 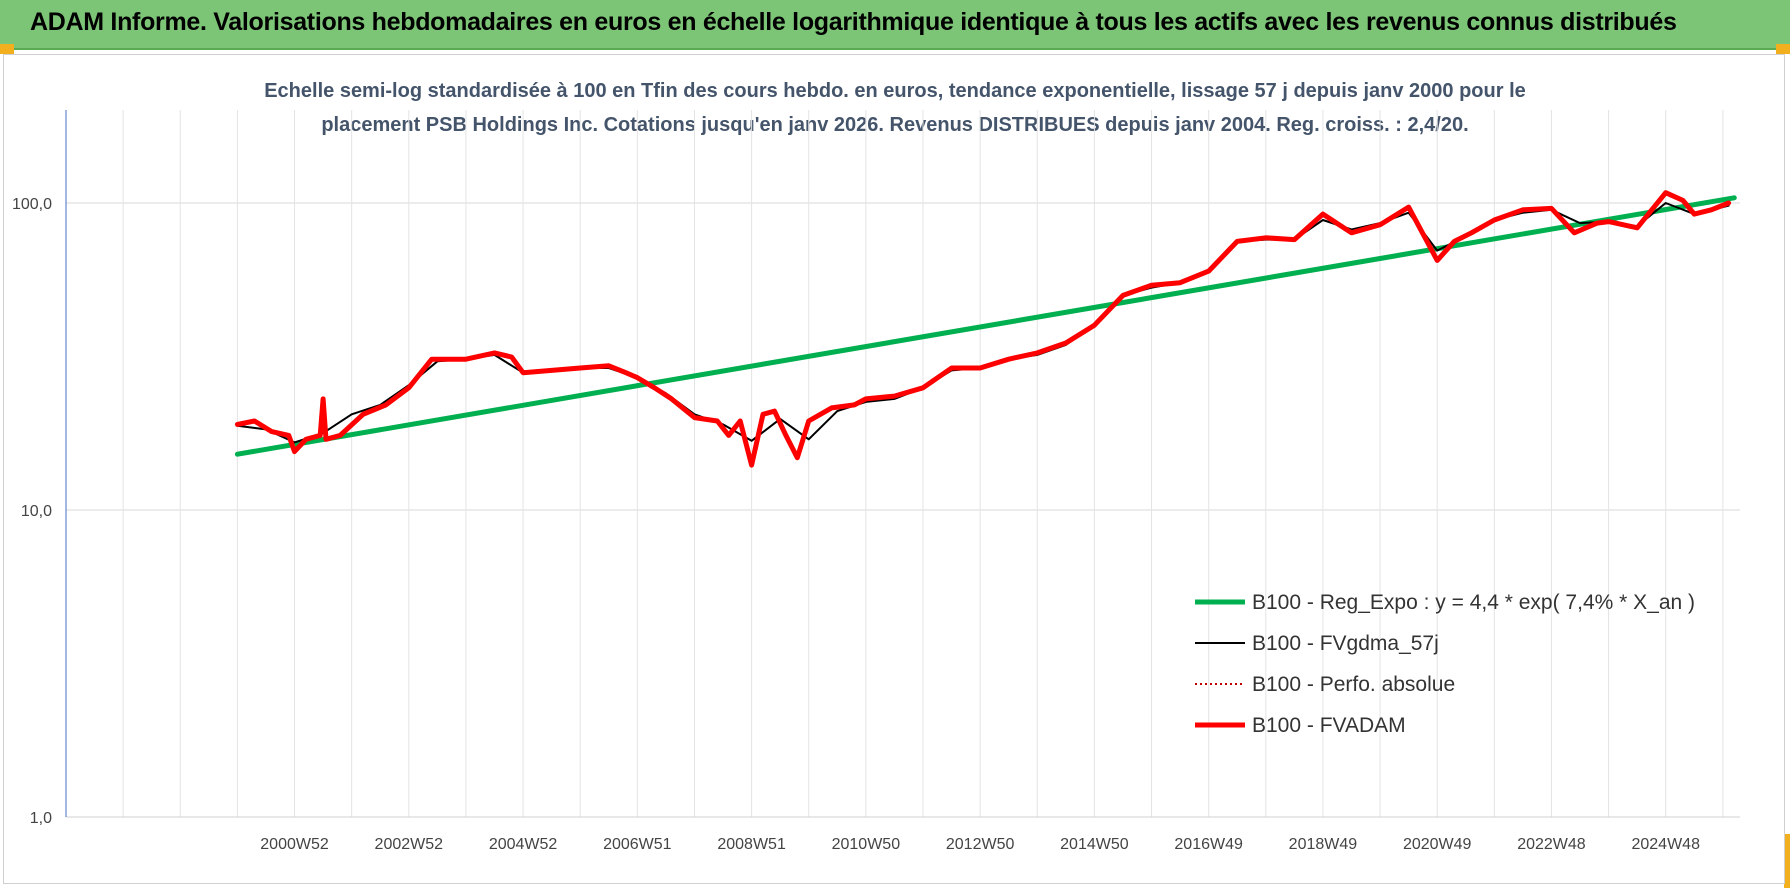 What do you see at coordinates (1665, 844) in the screenshot?
I see `x-tick-label: 2024W48` at bounding box center [1665, 844].